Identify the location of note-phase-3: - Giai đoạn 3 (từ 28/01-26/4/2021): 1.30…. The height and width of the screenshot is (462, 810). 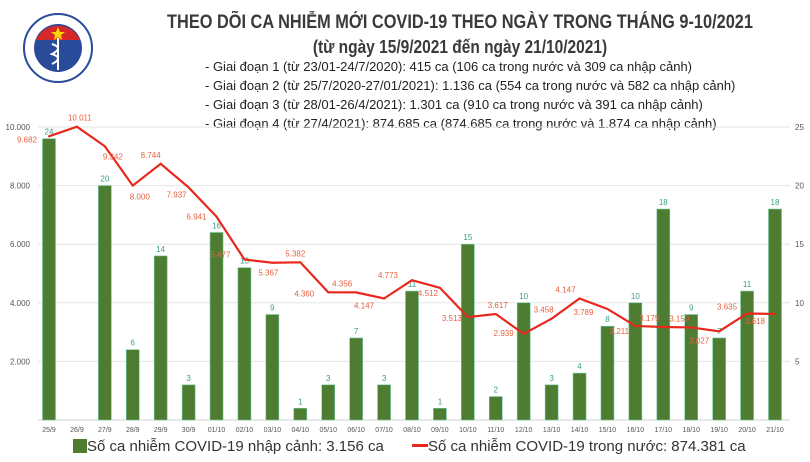
(454, 104).